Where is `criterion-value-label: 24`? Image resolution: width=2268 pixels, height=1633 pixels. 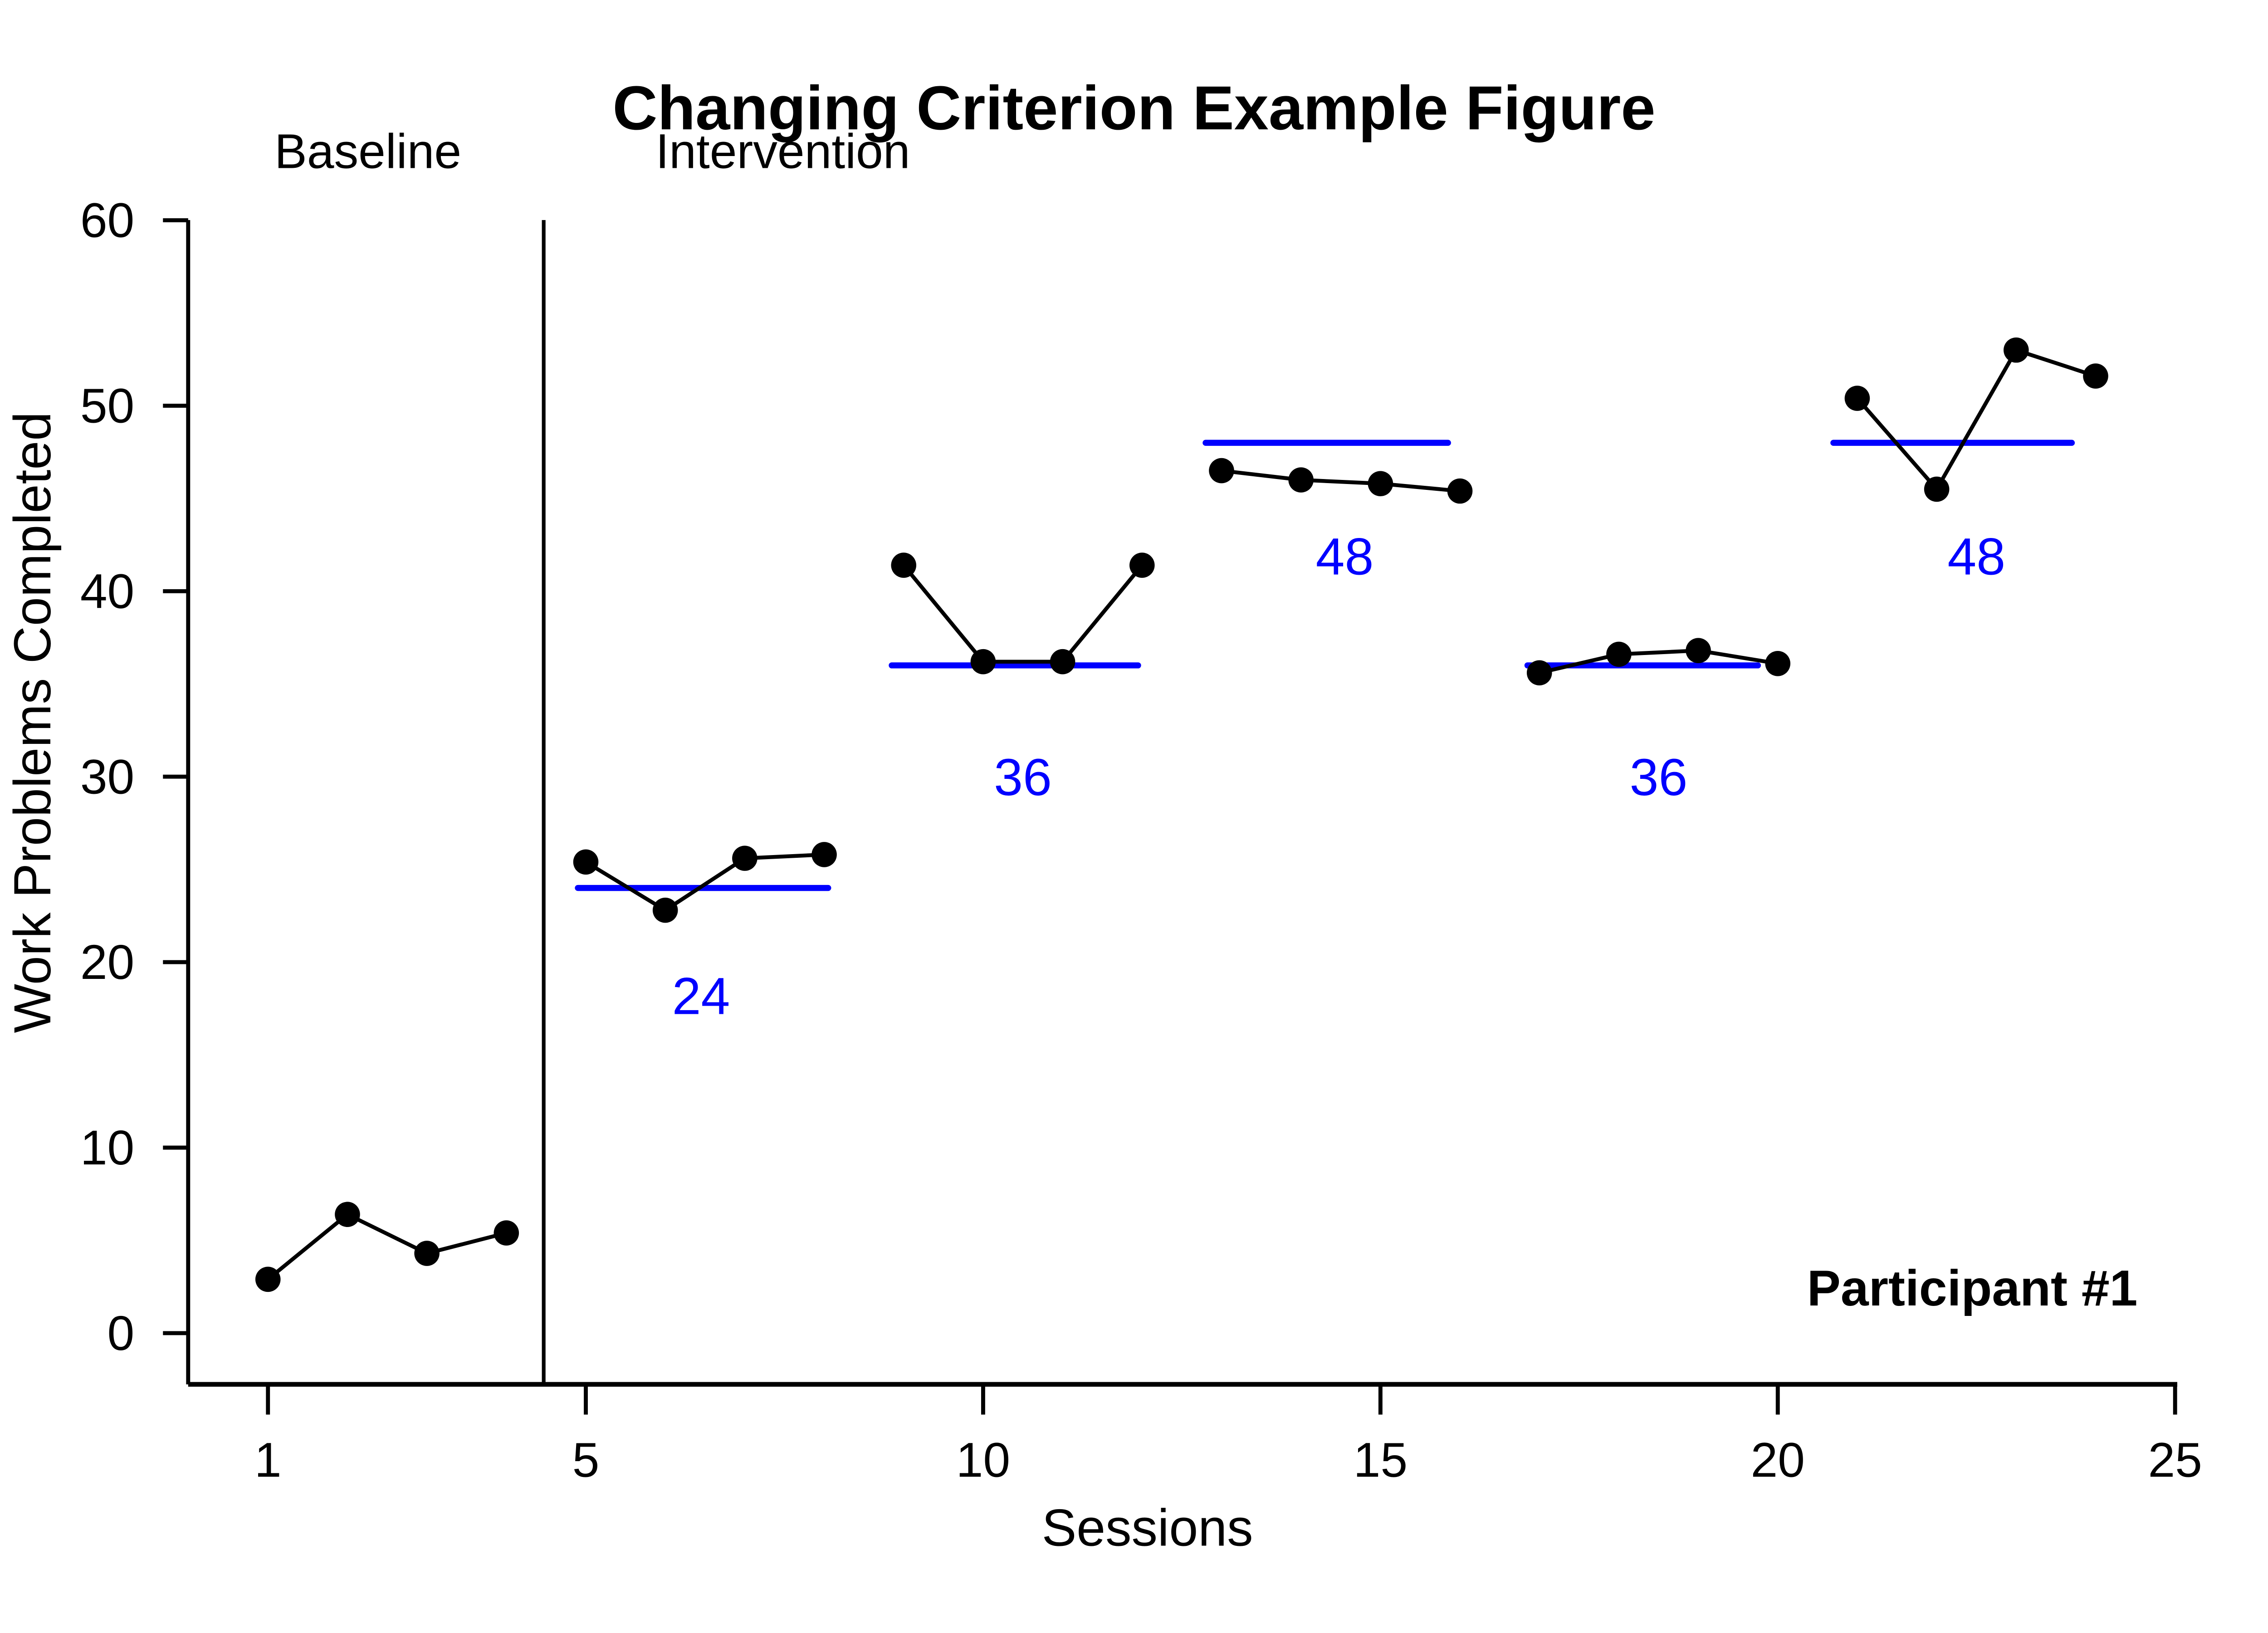
criterion-value-label: 24 is located at coordinates (701, 996).